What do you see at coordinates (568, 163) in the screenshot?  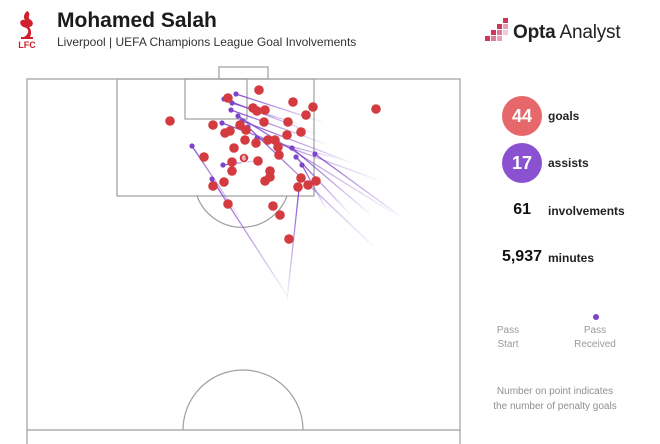 I see `assists-label: assists` at bounding box center [568, 163].